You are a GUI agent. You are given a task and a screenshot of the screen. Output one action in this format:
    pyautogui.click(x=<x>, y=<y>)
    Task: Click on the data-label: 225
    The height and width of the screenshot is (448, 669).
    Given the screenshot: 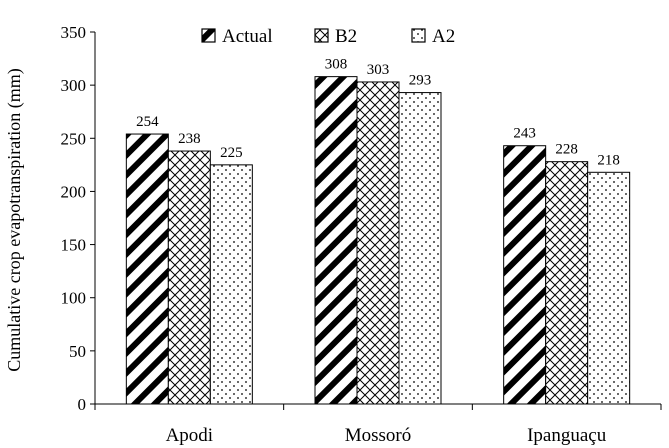 What is the action you would take?
    pyautogui.click(x=231, y=153)
    